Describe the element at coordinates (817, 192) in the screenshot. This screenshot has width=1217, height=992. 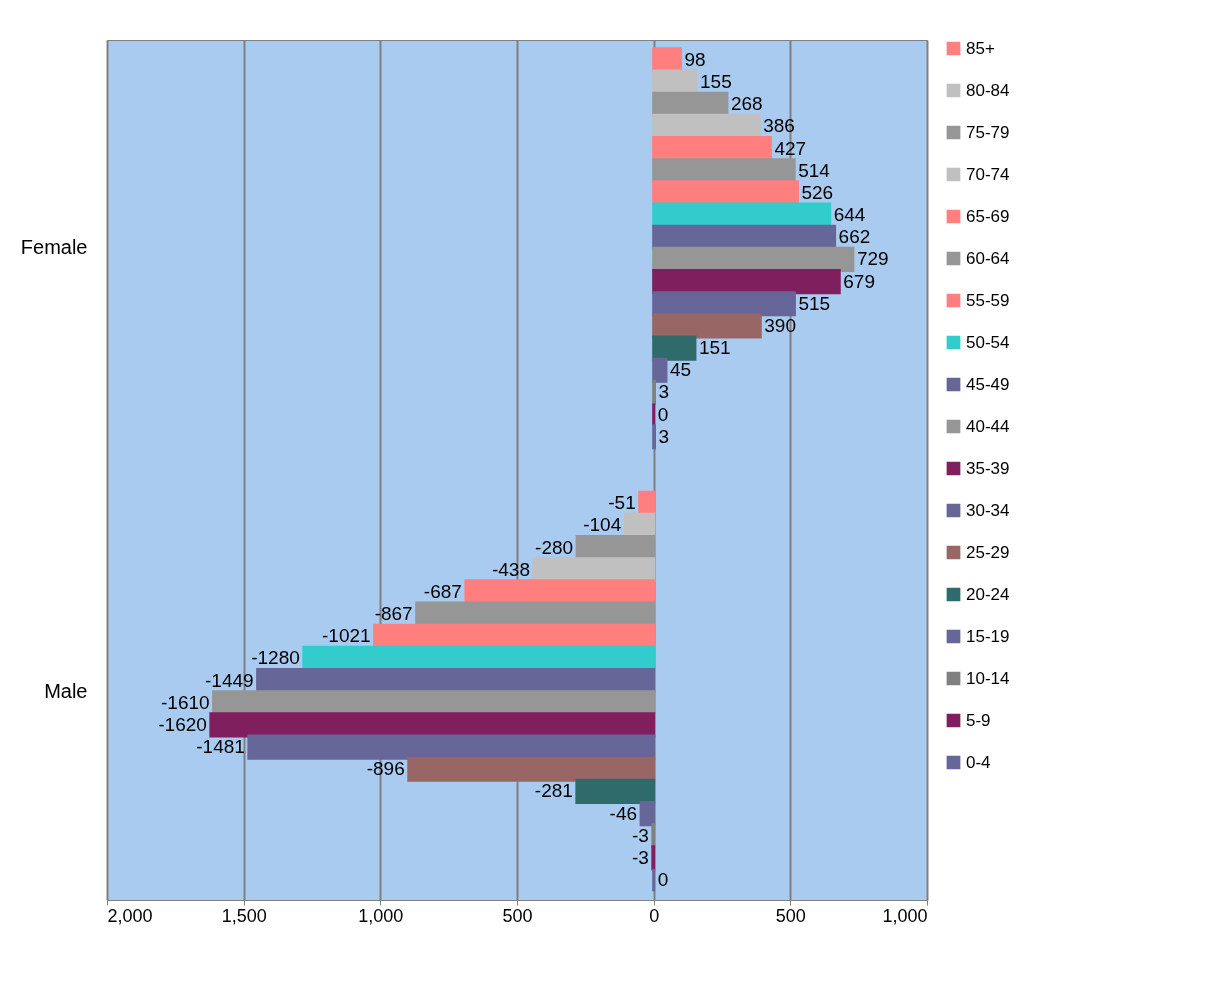
I see `data-label: 526` at that location.